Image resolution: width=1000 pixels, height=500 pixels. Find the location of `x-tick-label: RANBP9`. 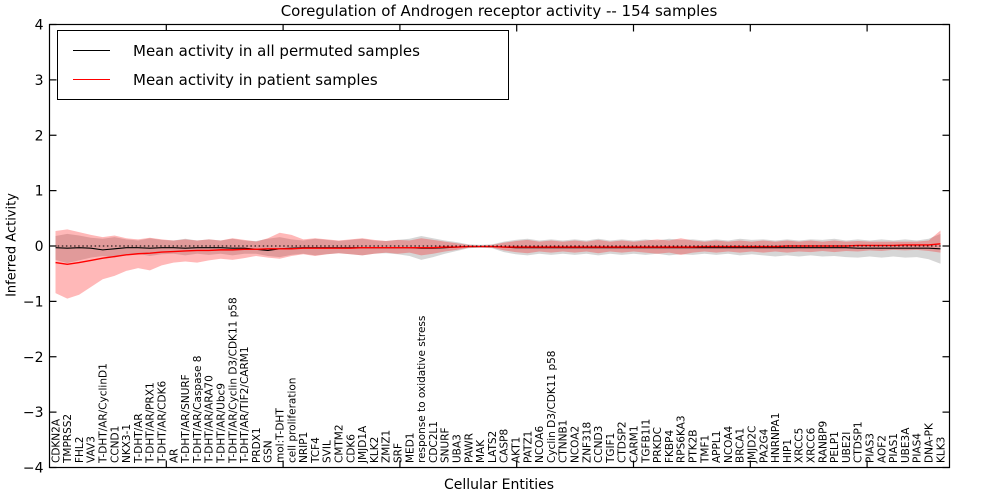

x-tick-label: RANBP9 is located at coordinates (823, 442).